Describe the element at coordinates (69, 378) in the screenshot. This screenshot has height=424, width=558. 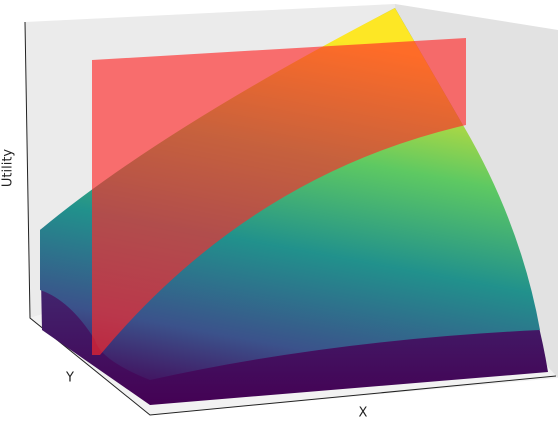
I see `y-axis-label: Y` at that location.